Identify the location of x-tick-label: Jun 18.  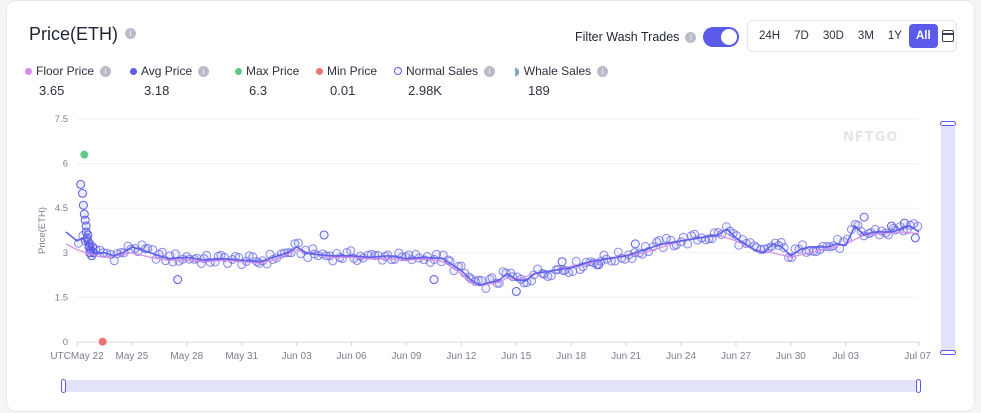
(571, 356).